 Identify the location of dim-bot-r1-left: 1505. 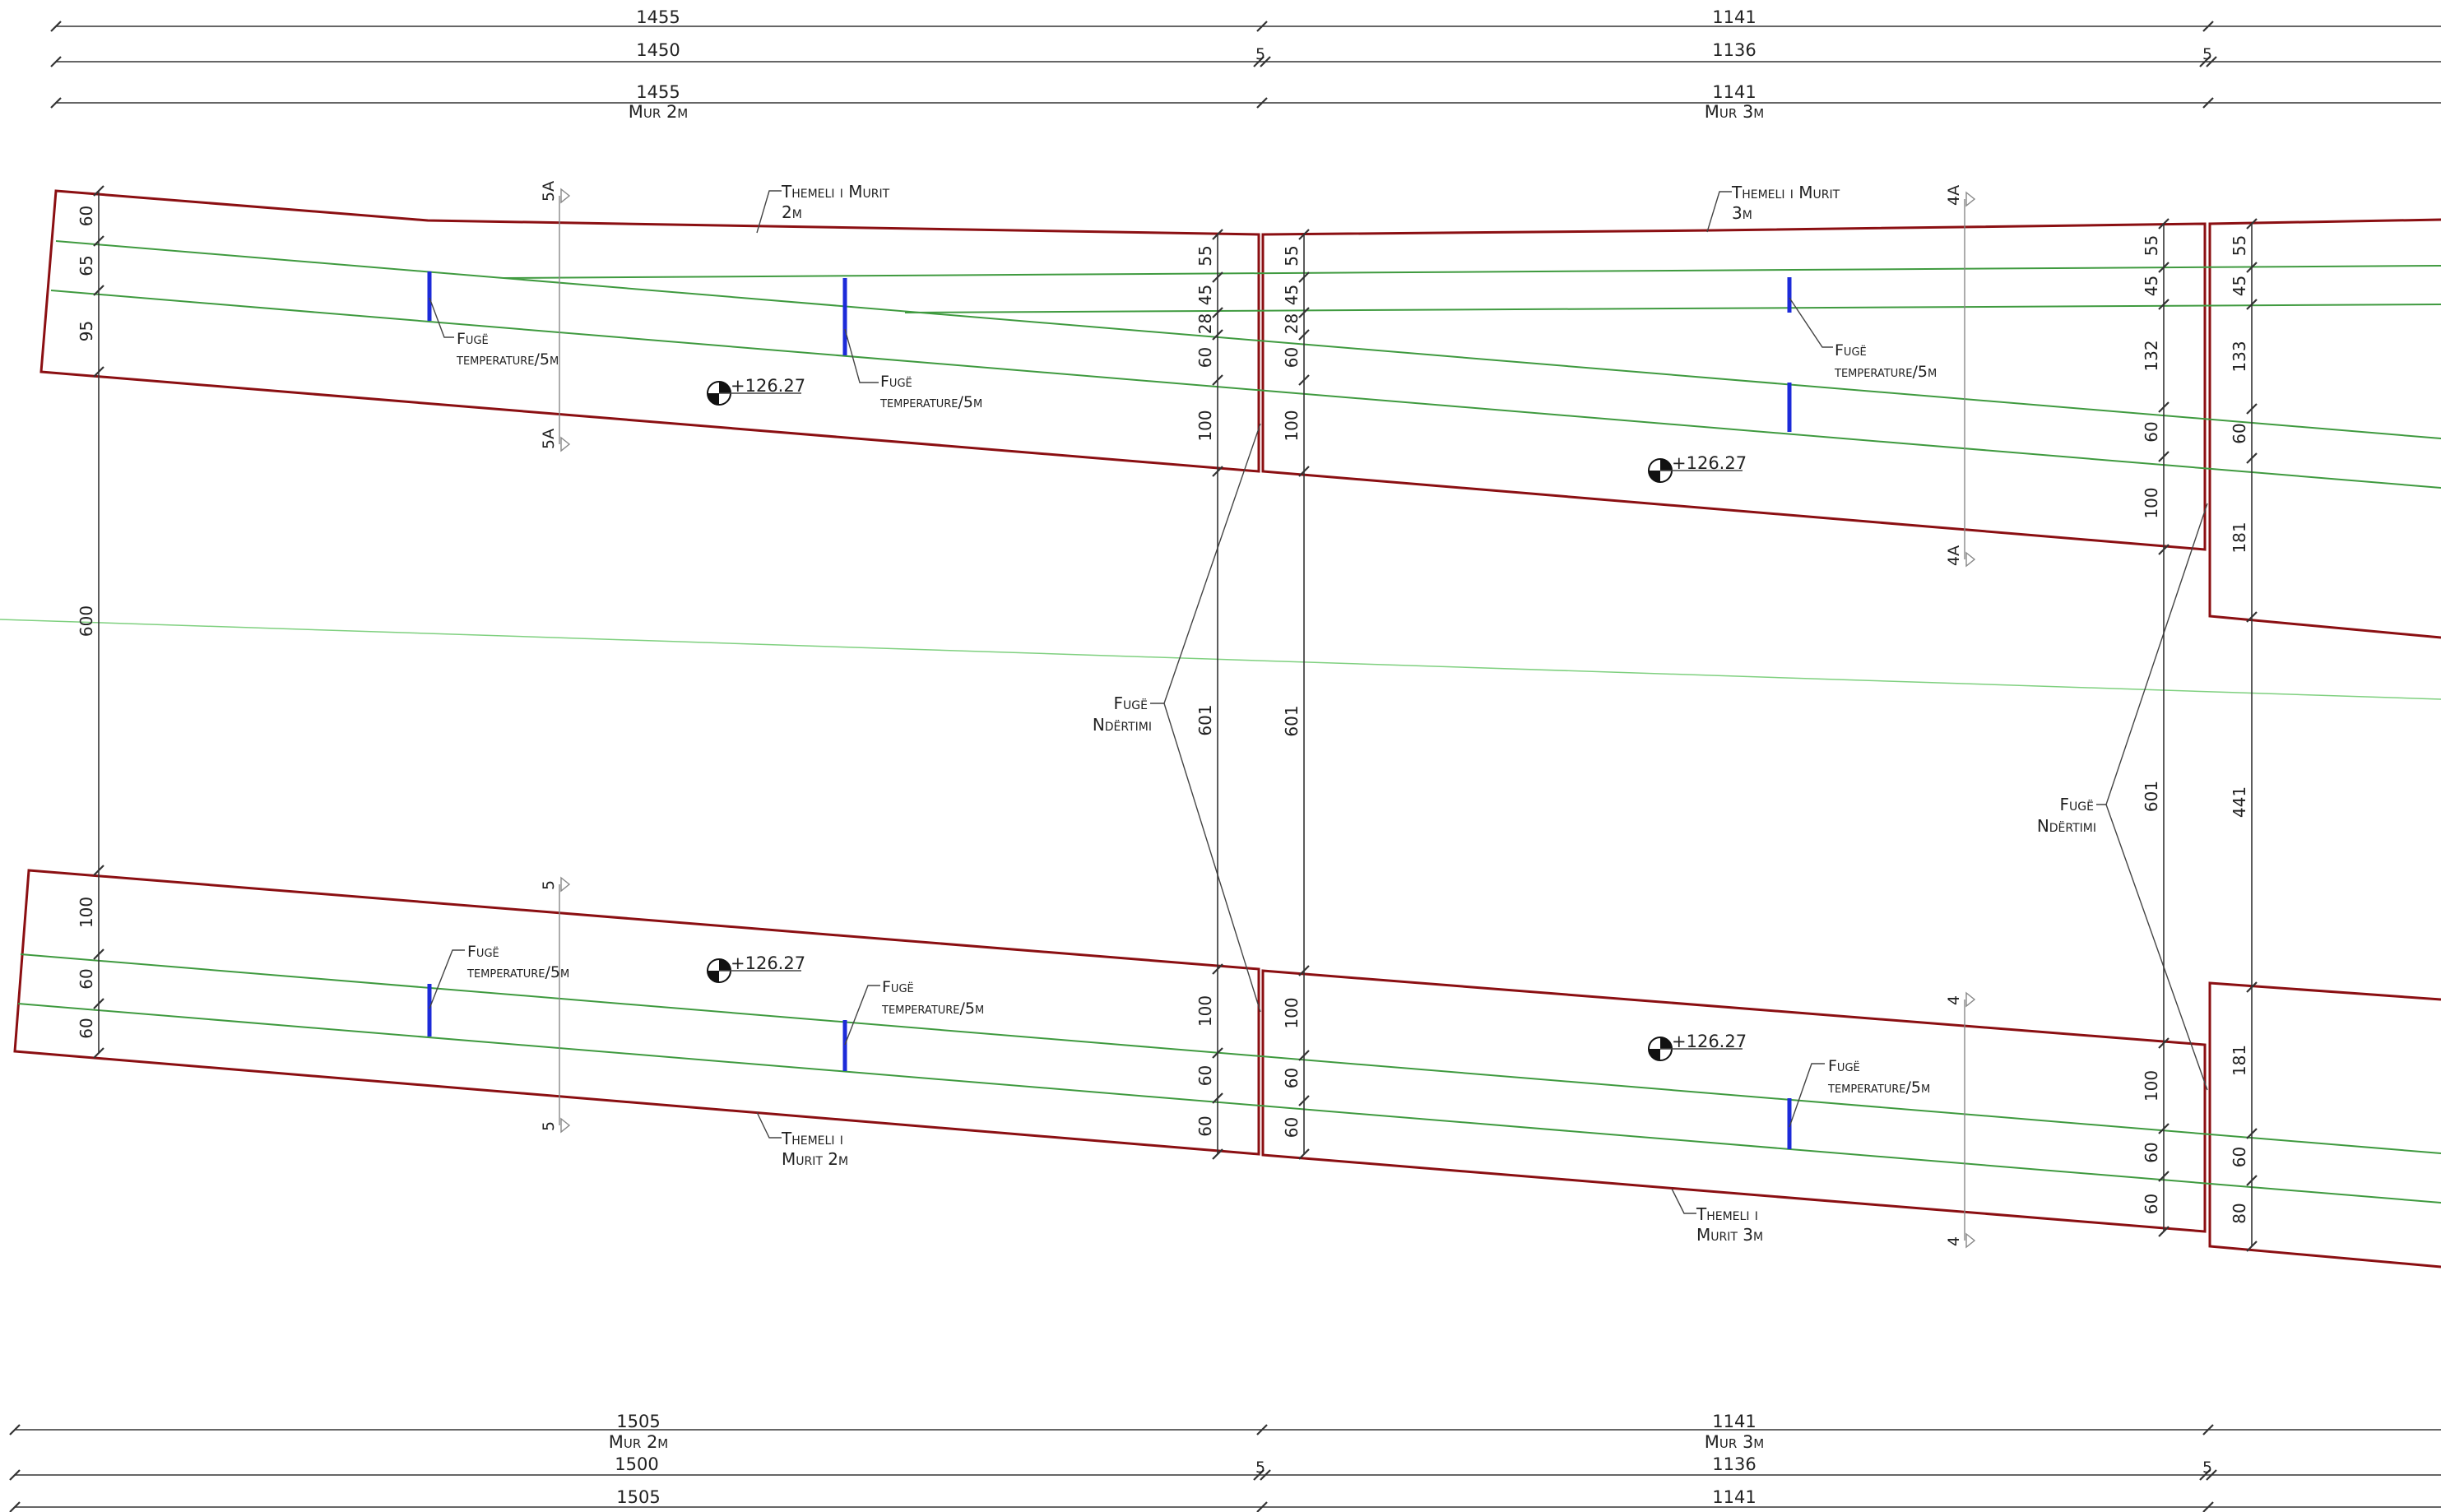
(638, 1421).